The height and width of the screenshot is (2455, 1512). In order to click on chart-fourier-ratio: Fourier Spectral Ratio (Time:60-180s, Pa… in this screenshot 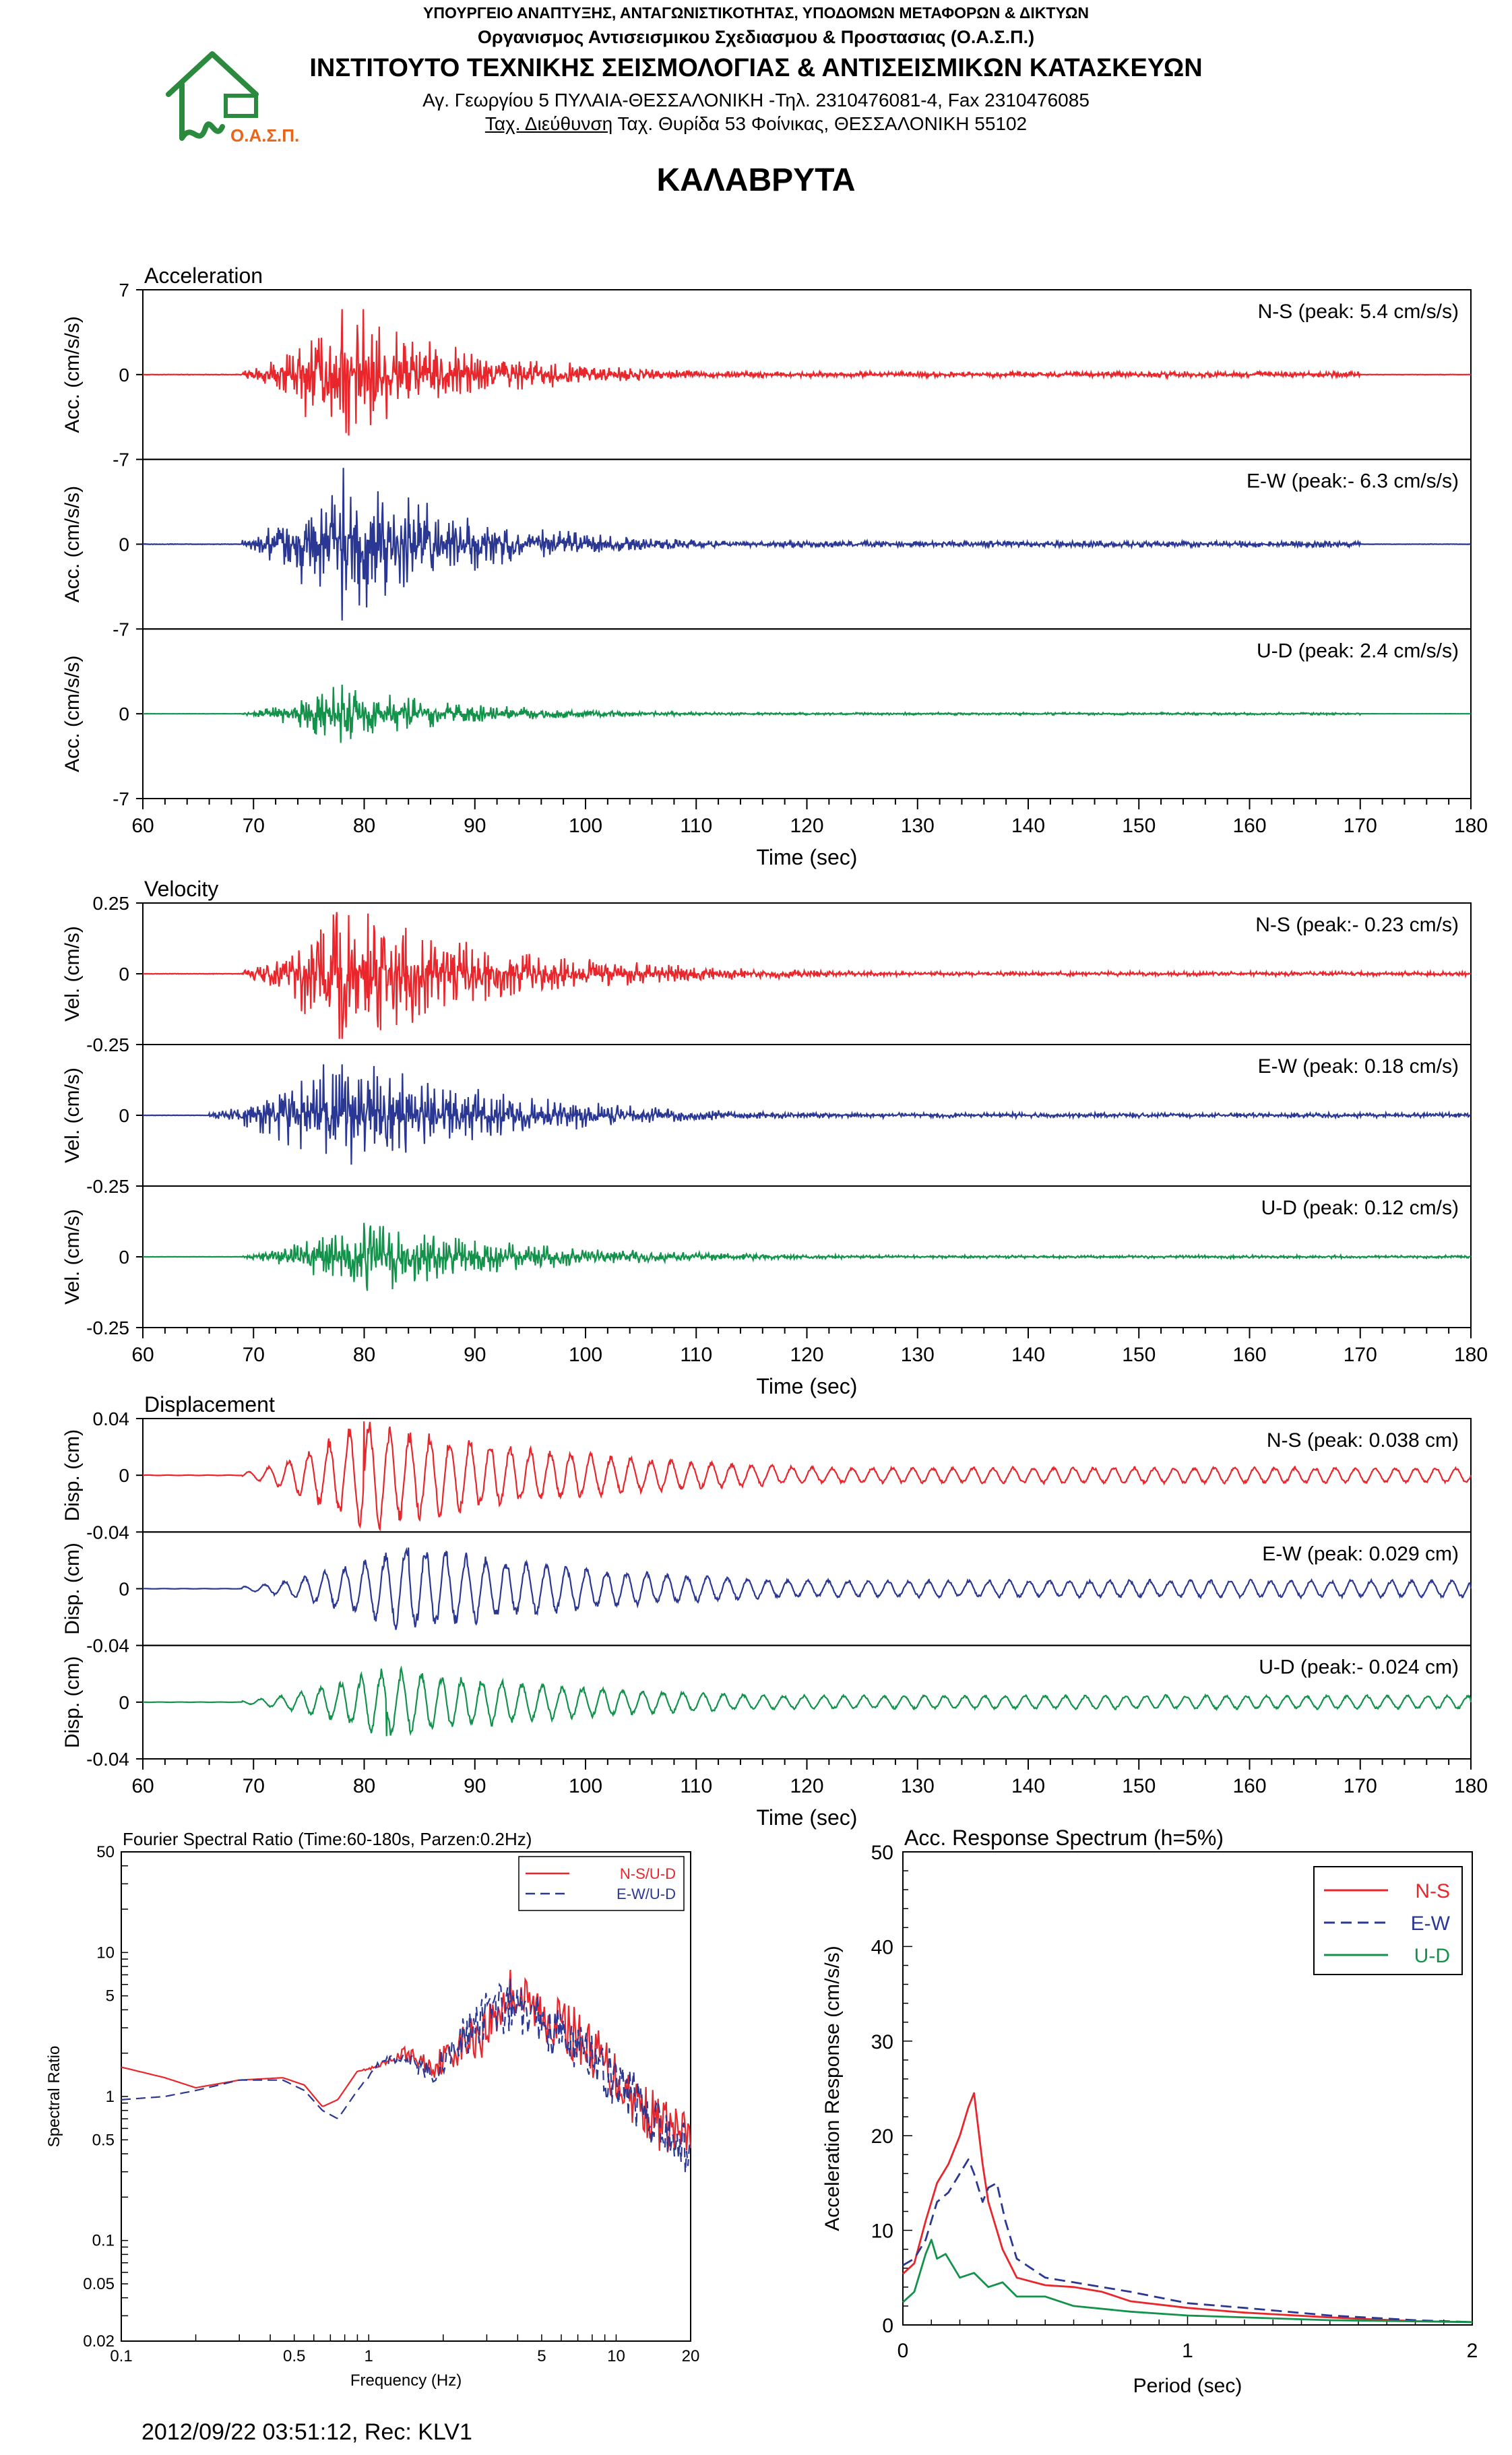, I will do `click(372, 2109)`.